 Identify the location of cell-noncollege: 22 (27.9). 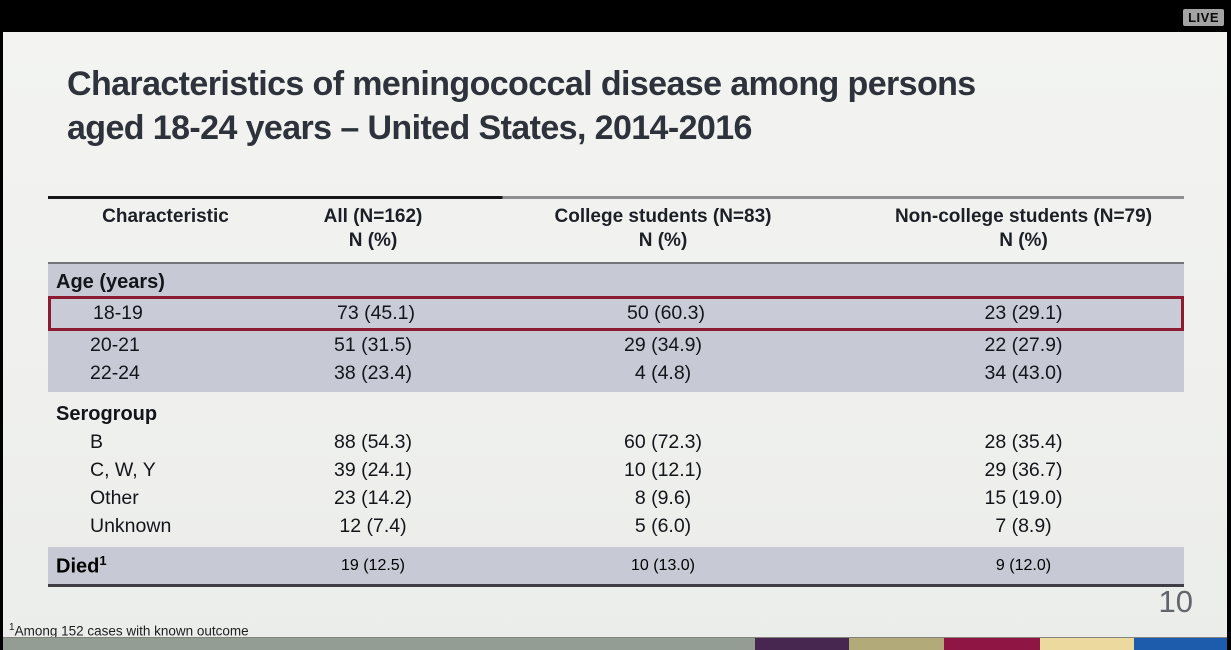
(1023, 344).